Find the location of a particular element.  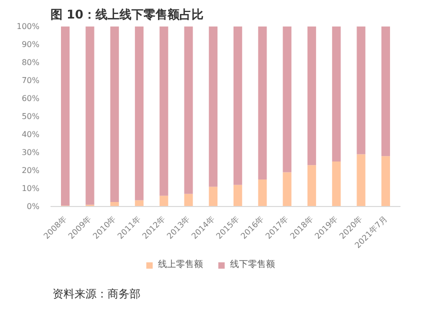

y-tick-label: 90% is located at coordinates (31, 44).